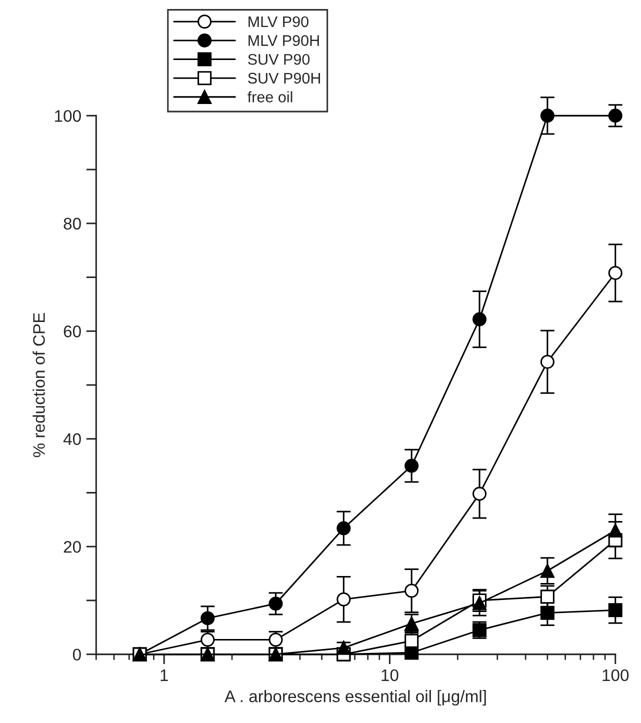 Image resolution: width=641 pixels, height=723 pixels. Describe the element at coordinates (38, 385) in the screenshot. I see `y-axis-title: % reduction of CPE` at that location.